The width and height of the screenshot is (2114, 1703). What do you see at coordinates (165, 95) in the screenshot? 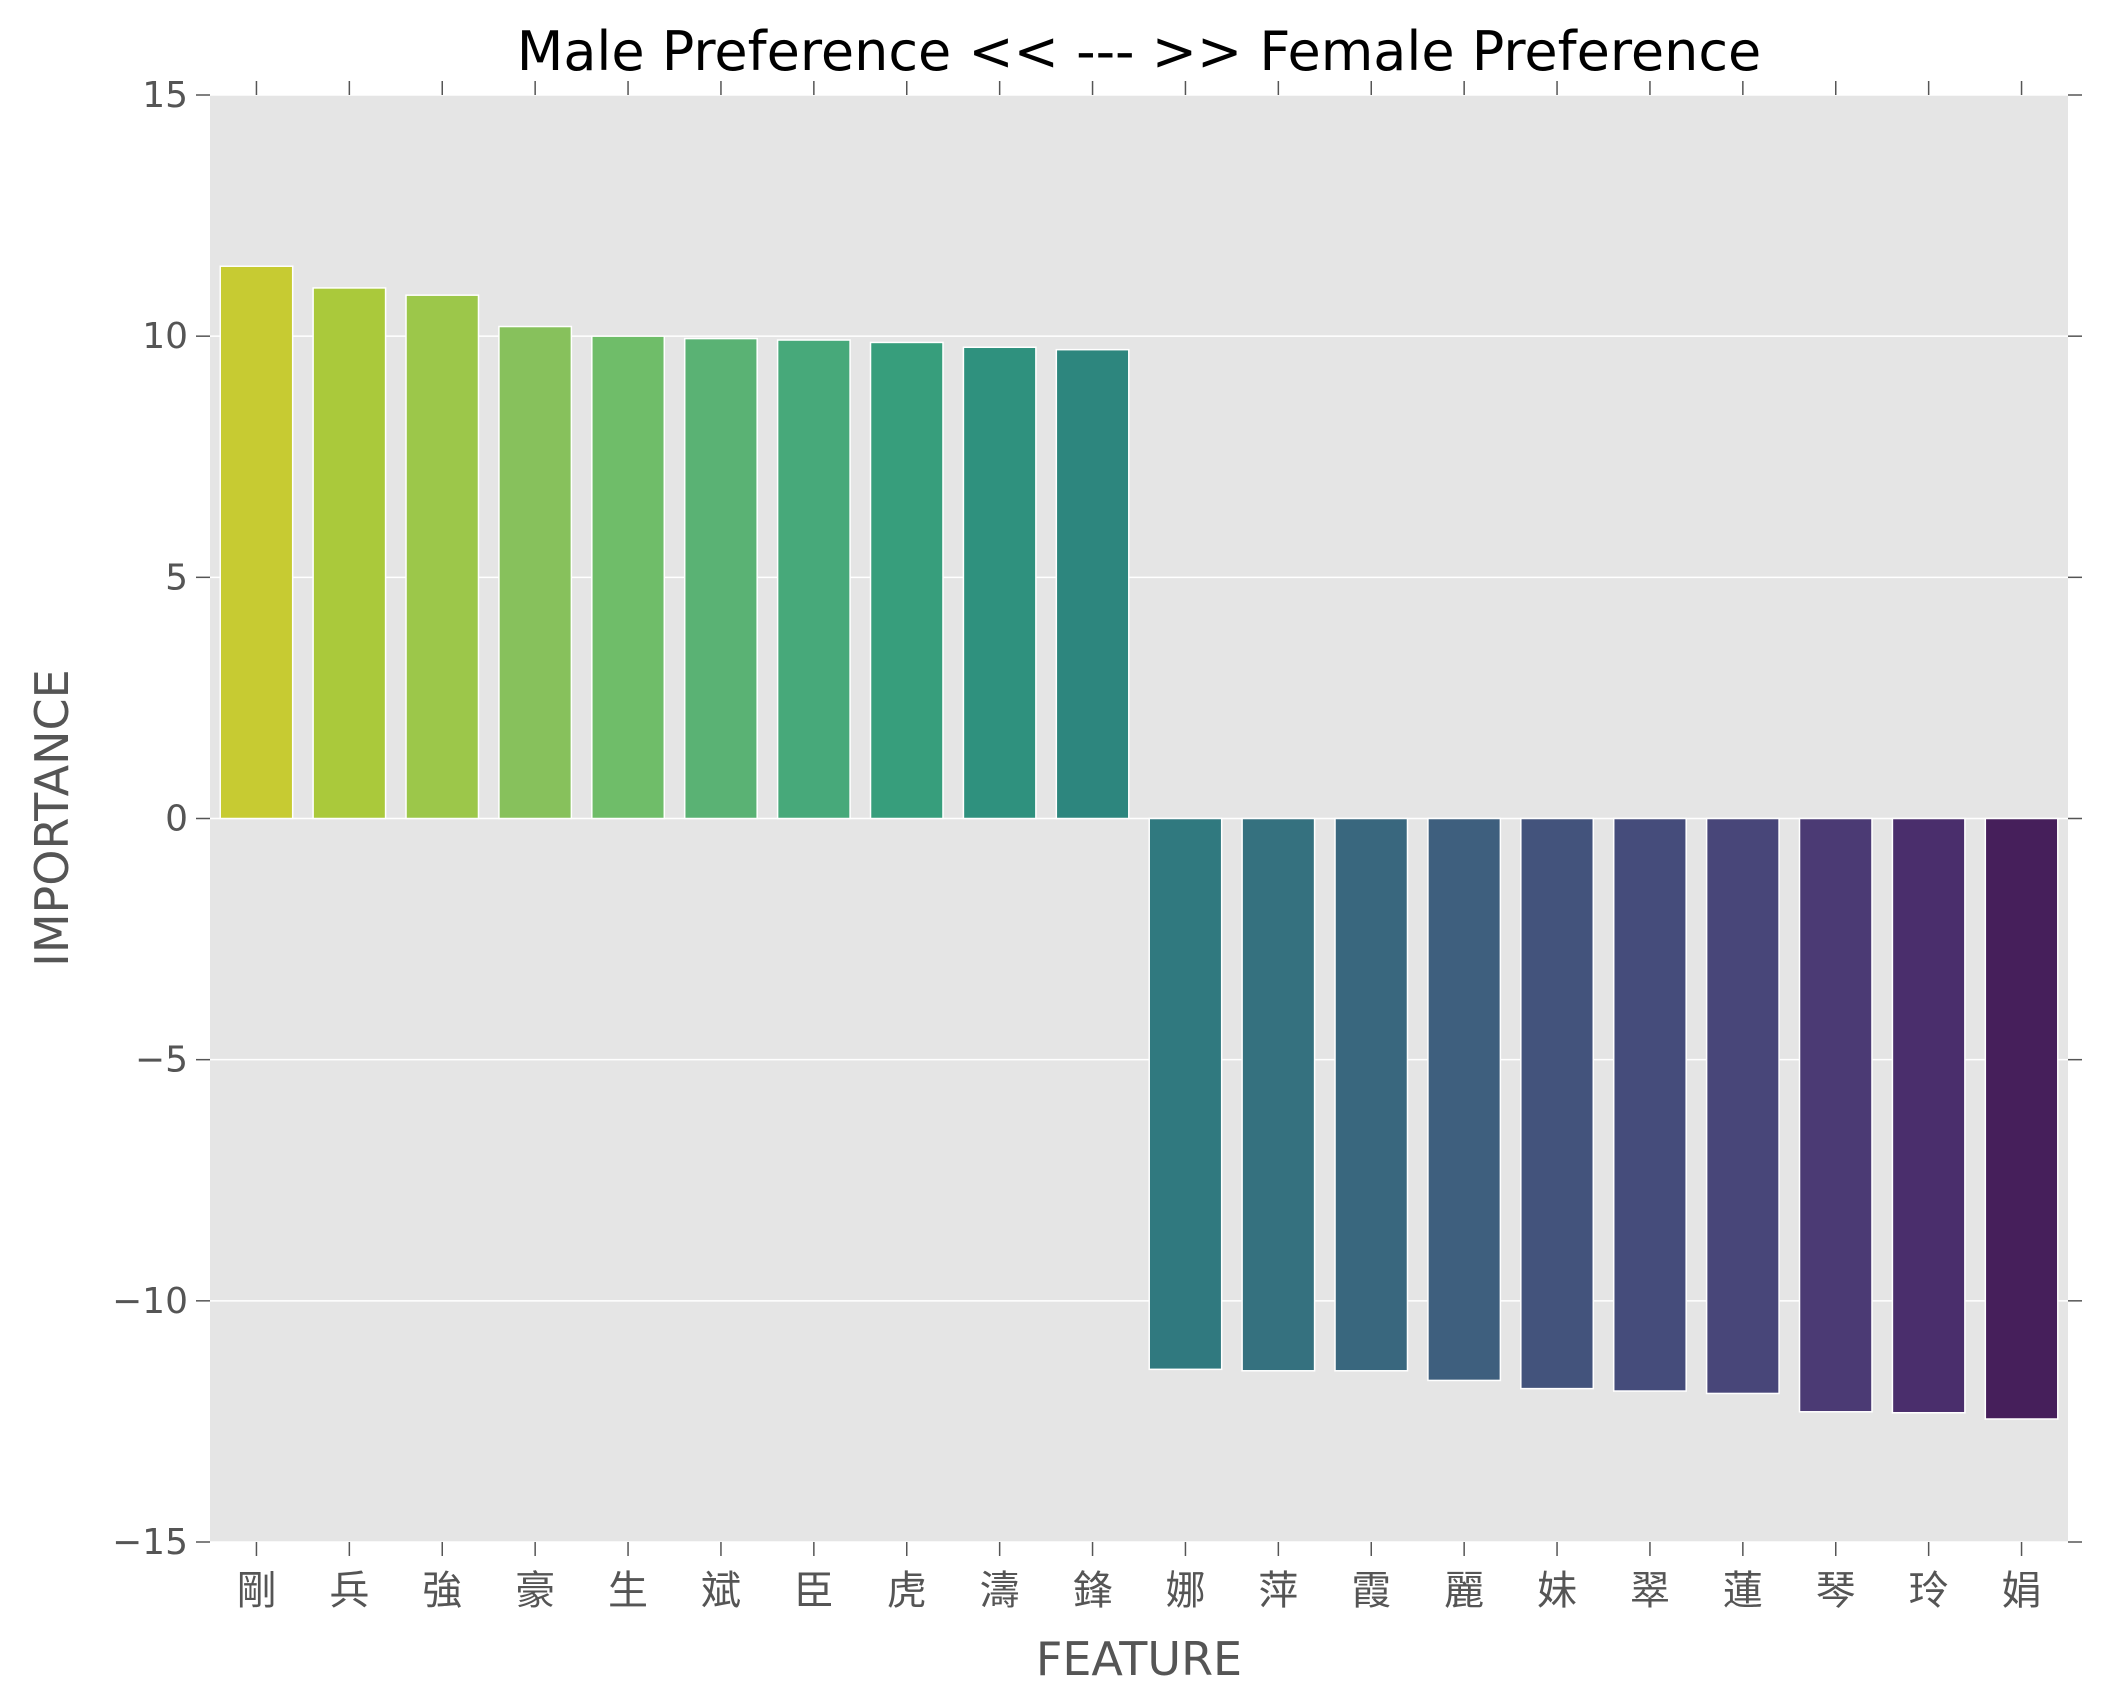
I see `y-tick-label: 15` at bounding box center [165, 95].